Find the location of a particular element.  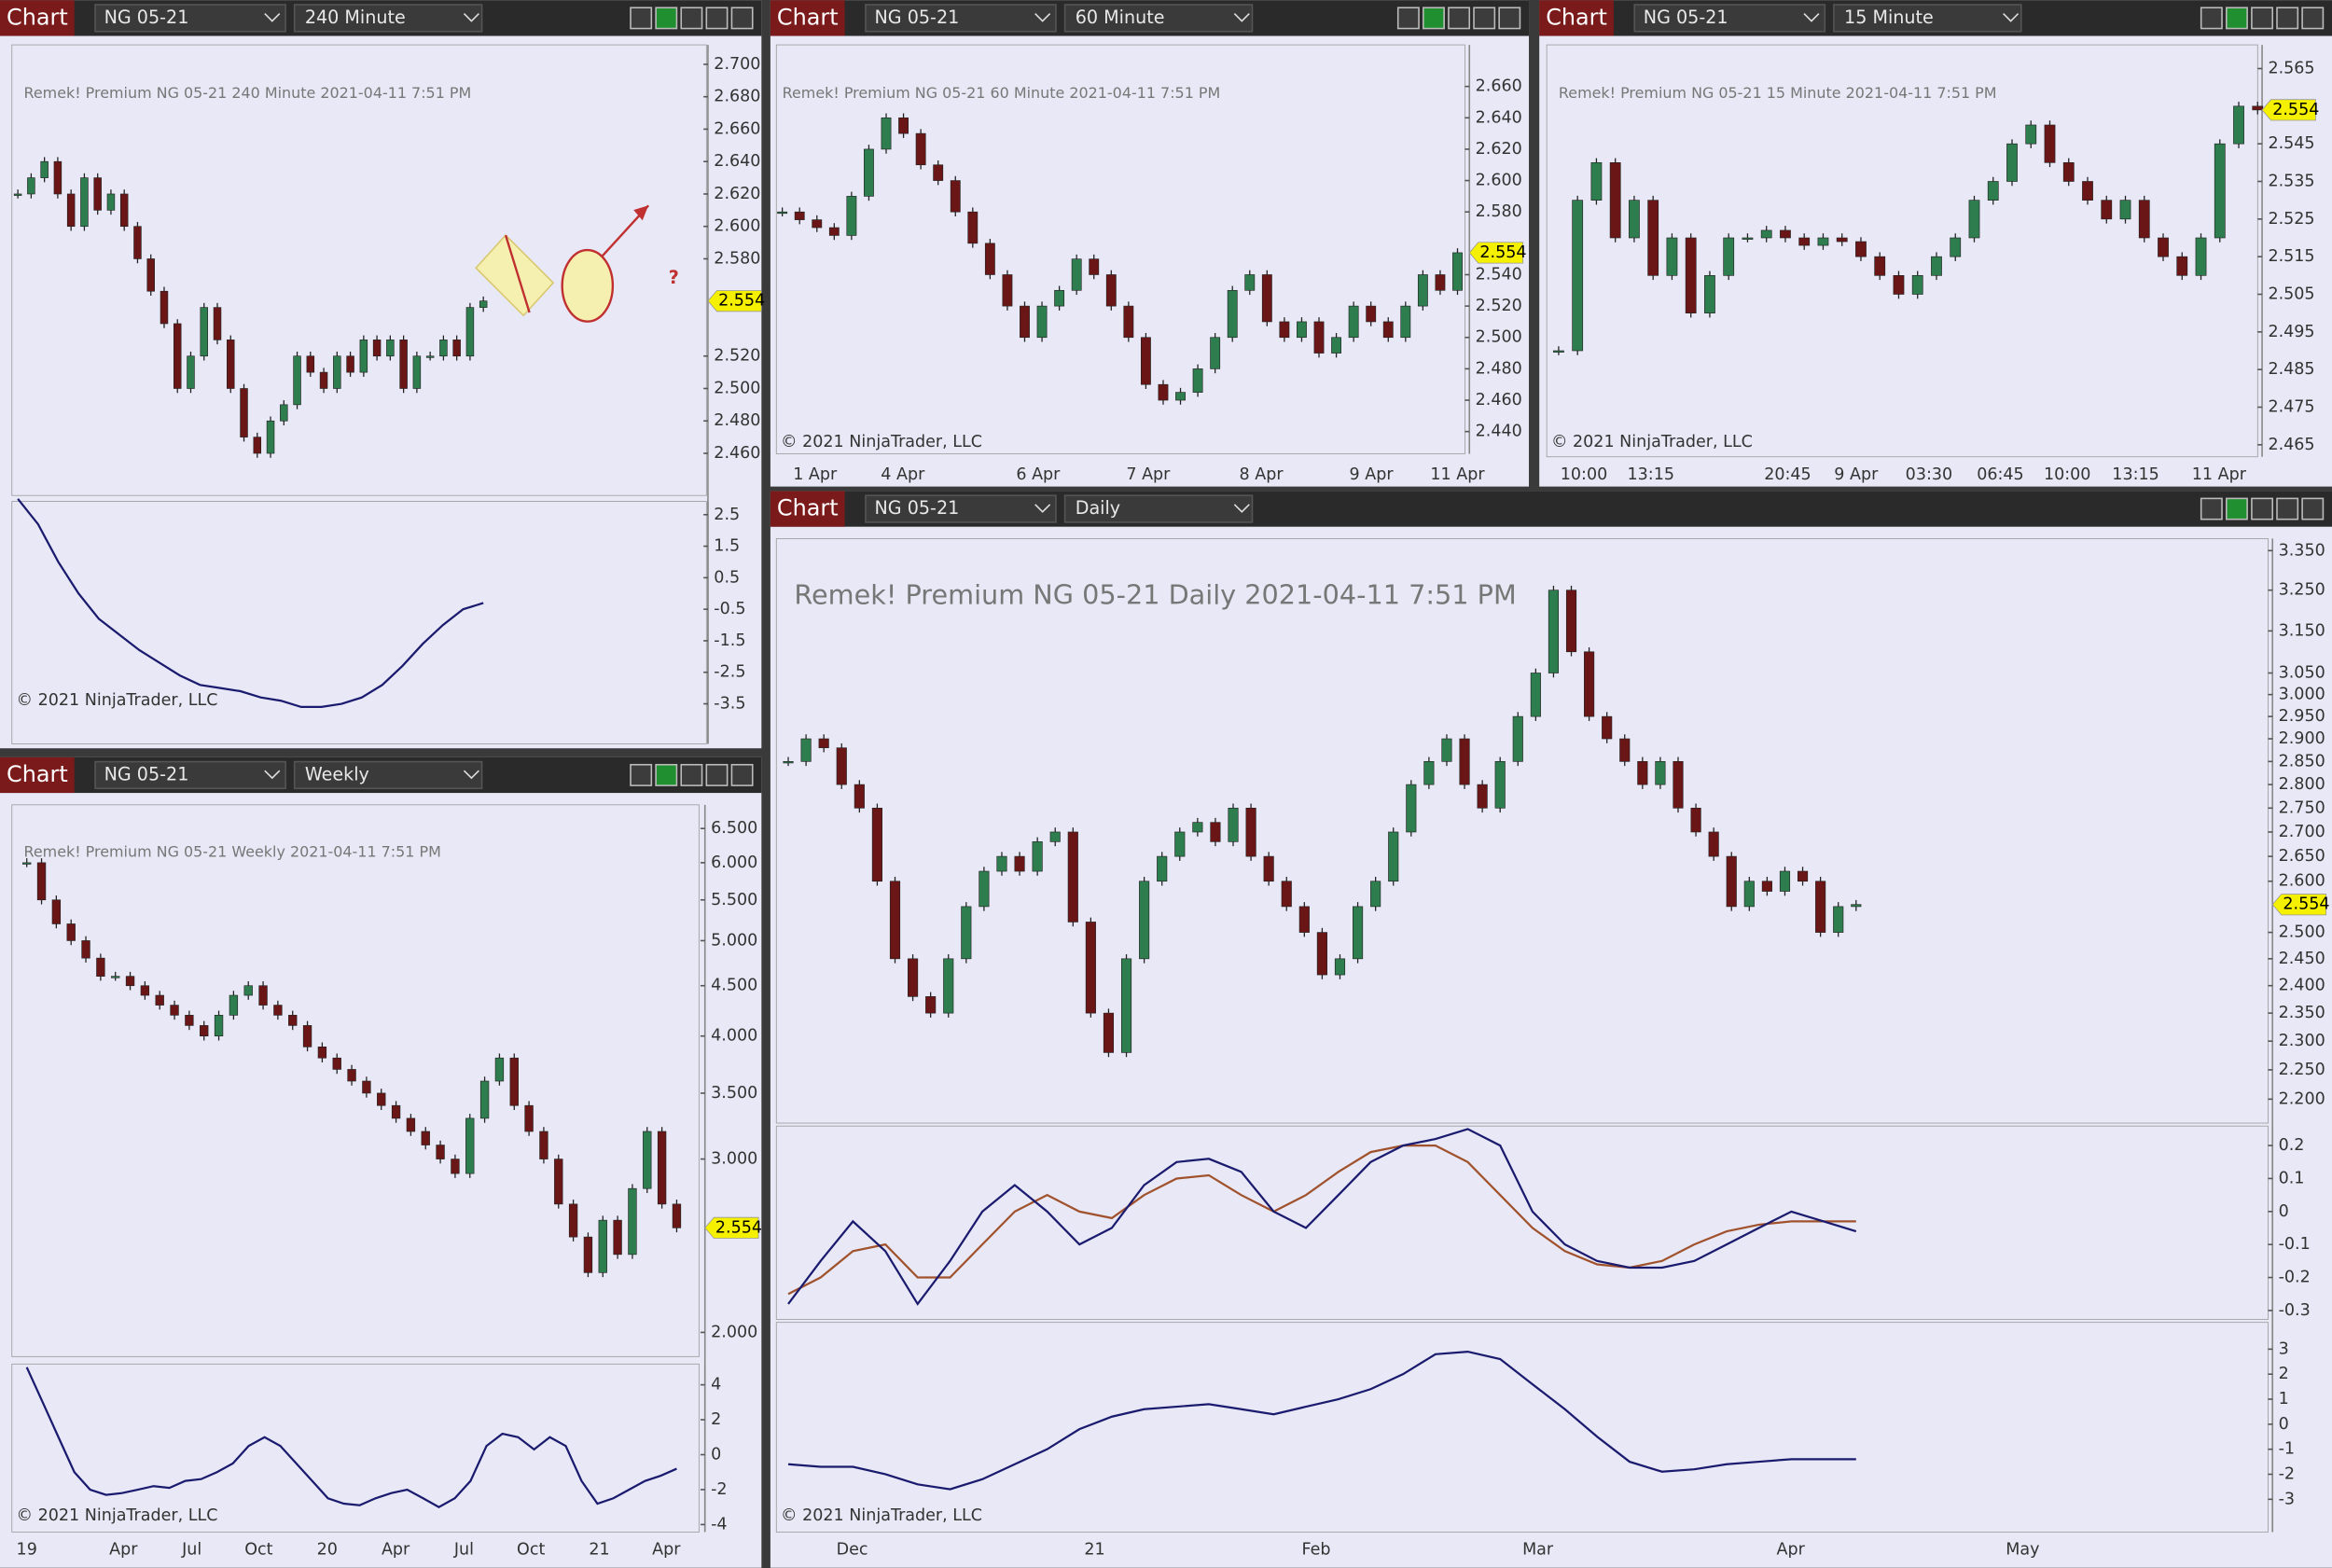

interval-label: 60 Minute is located at coordinates (1120, 17).